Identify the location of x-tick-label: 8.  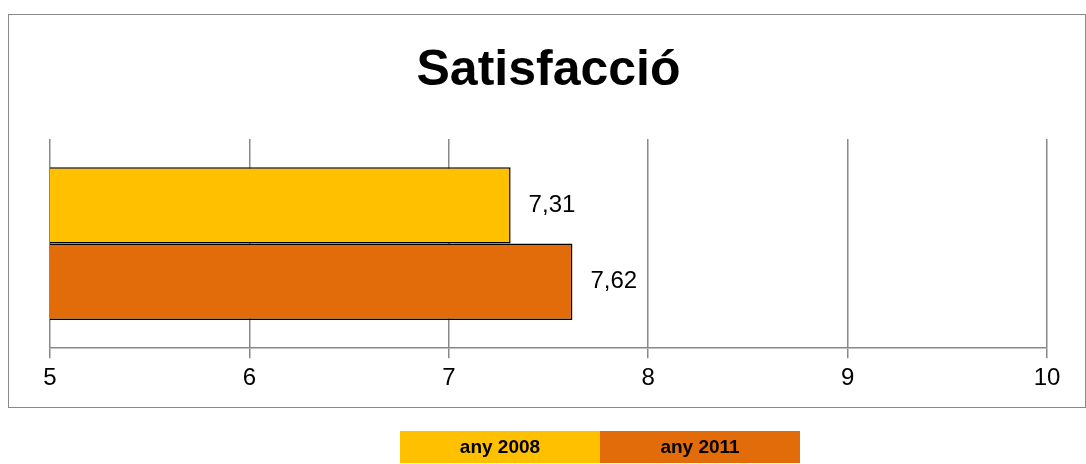
(648, 377).